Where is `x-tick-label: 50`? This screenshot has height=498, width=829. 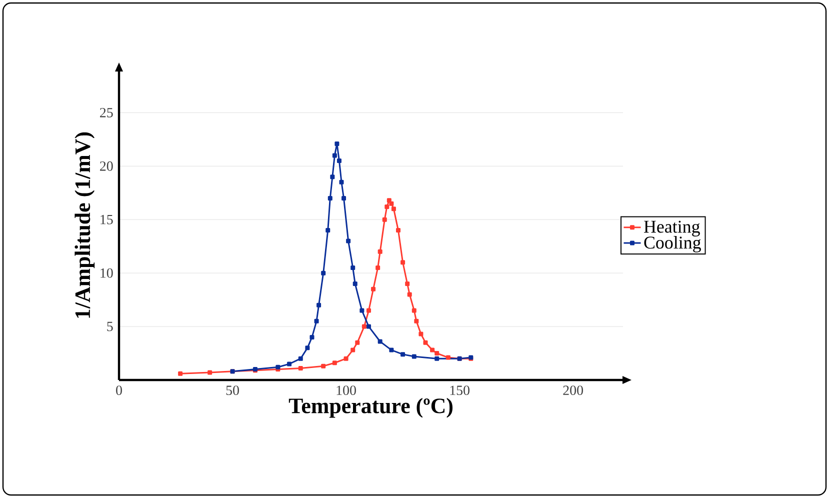 x-tick-label: 50 is located at coordinates (232, 391).